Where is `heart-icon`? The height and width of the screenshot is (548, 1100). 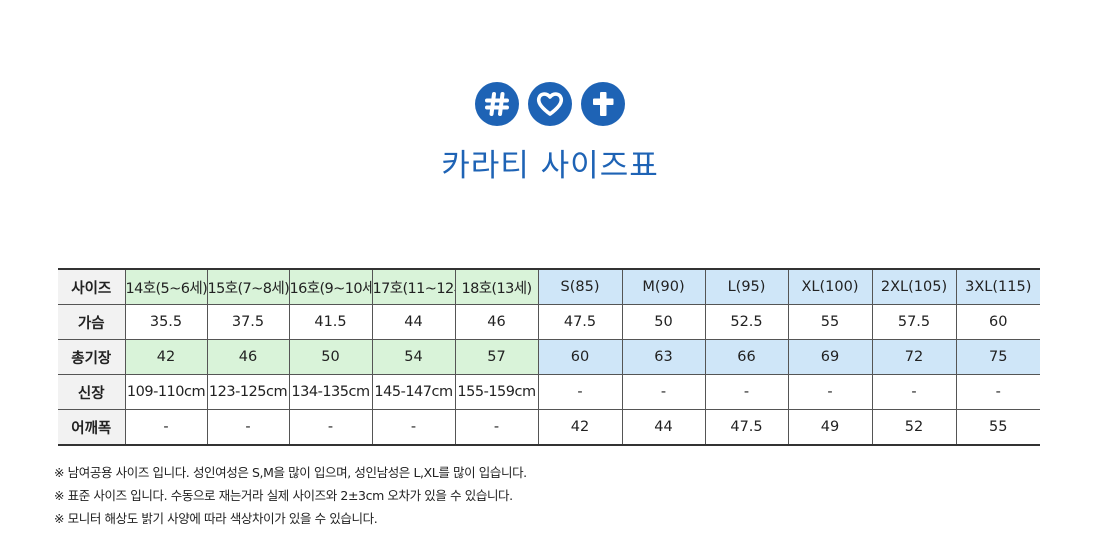 heart-icon is located at coordinates (550, 104).